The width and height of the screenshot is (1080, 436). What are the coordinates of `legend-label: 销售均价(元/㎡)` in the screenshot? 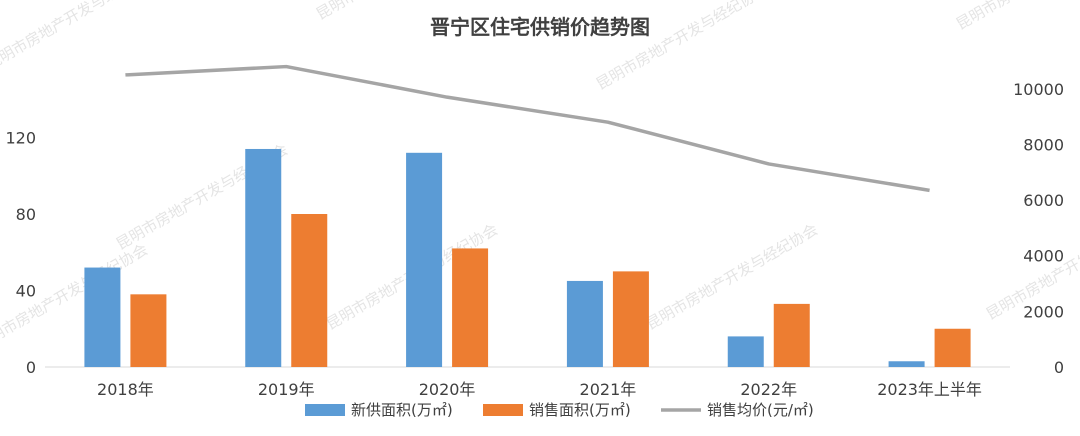 It's located at (760, 410).